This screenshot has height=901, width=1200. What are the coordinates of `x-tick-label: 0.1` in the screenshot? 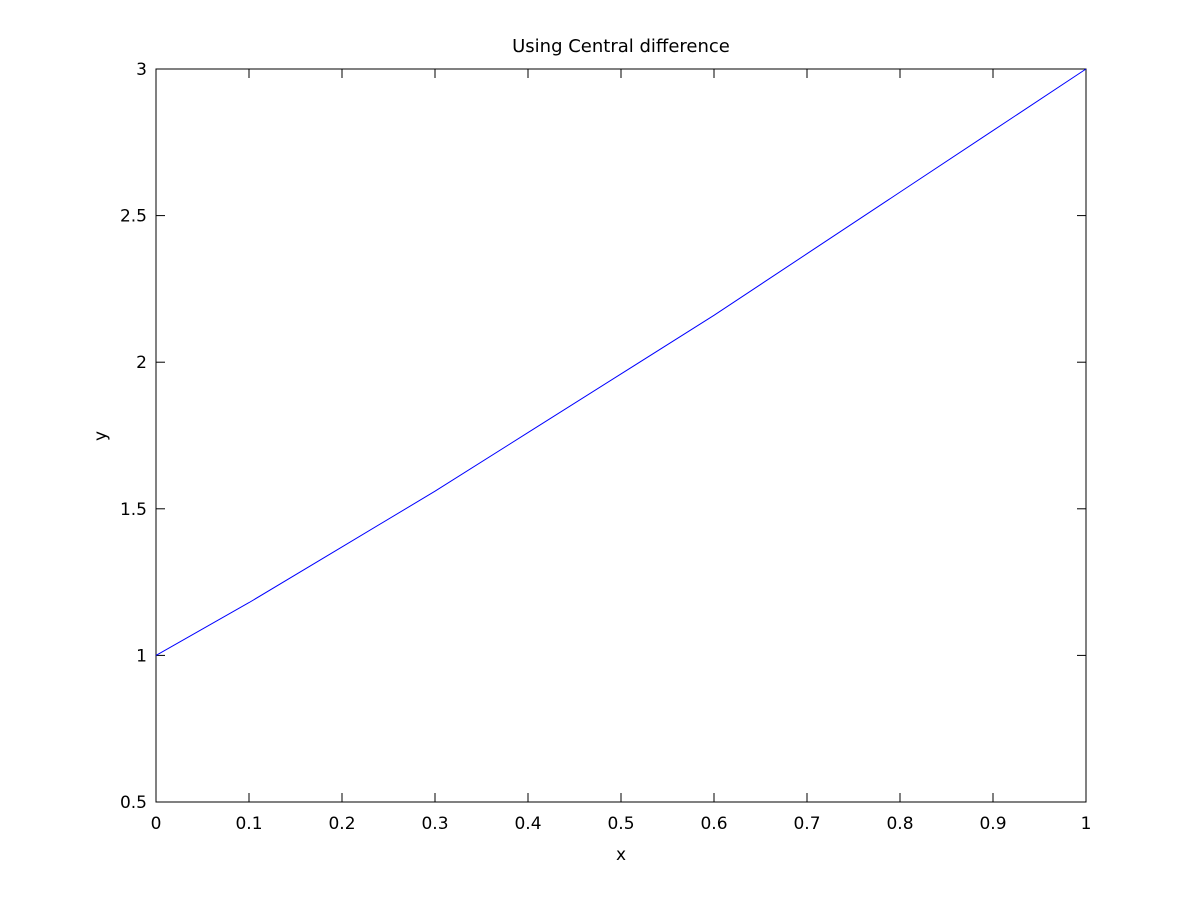 It's located at (248, 824).